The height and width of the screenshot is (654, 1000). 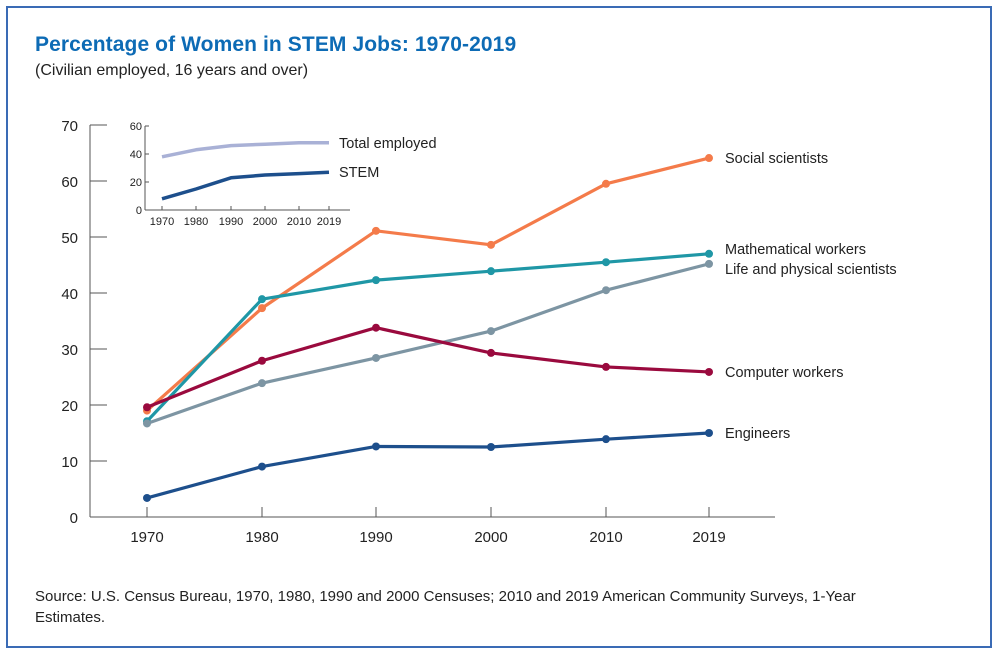 I want to click on inset-x-tick-label: 1980, so click(x=196, y=222).